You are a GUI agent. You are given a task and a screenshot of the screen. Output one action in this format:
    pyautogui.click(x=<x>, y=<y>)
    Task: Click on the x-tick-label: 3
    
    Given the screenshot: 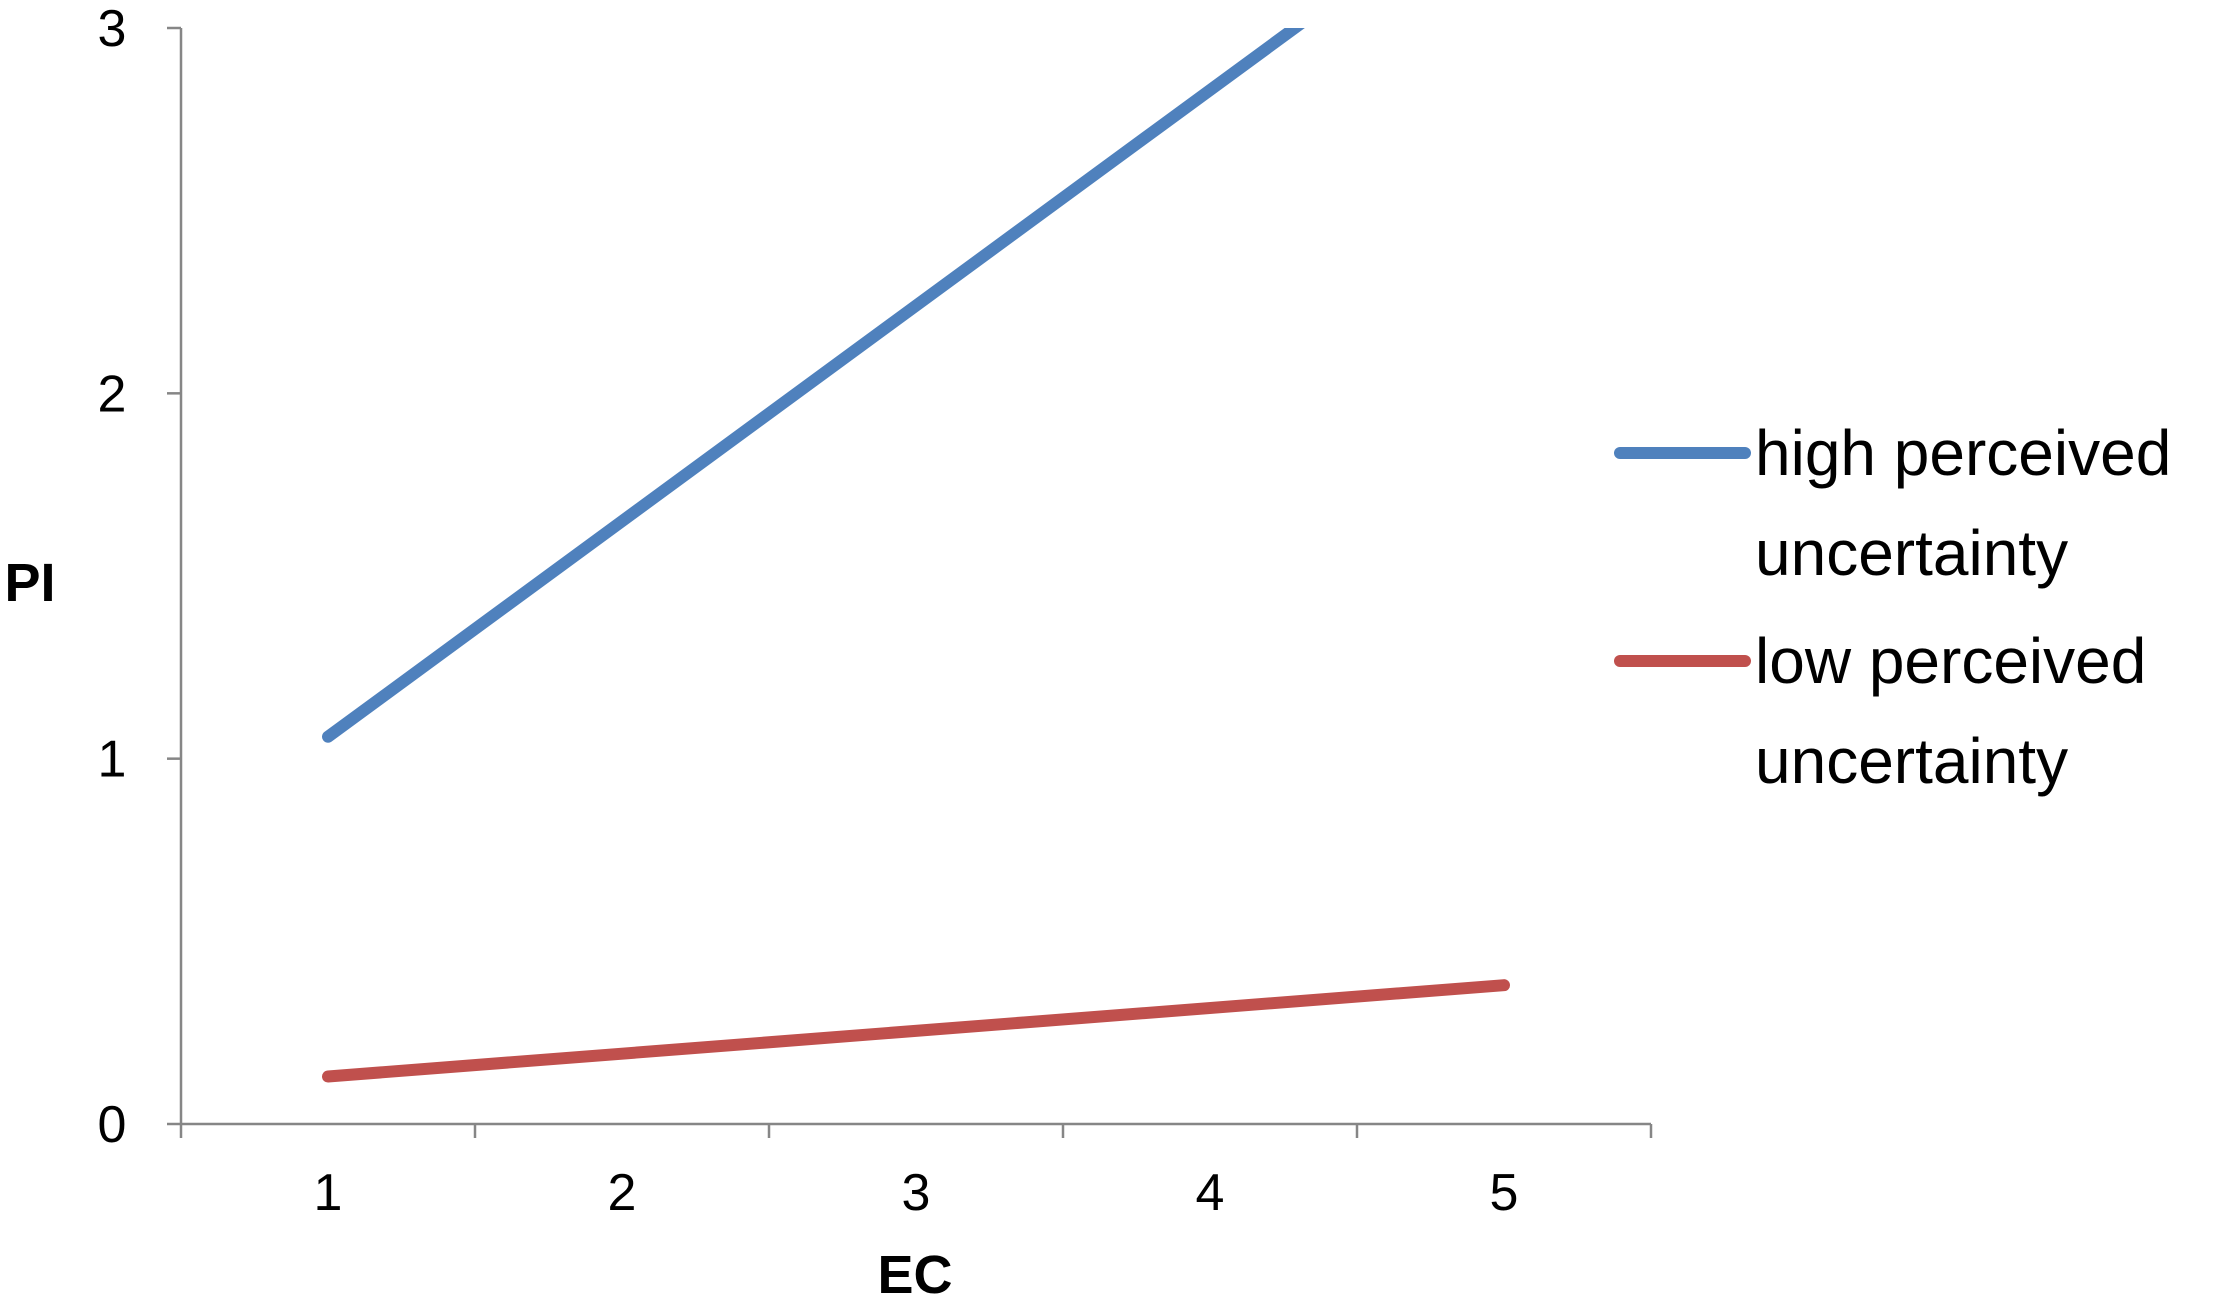 What is the action you would take?
    pyautogui.click(x=916, y=1193)
    